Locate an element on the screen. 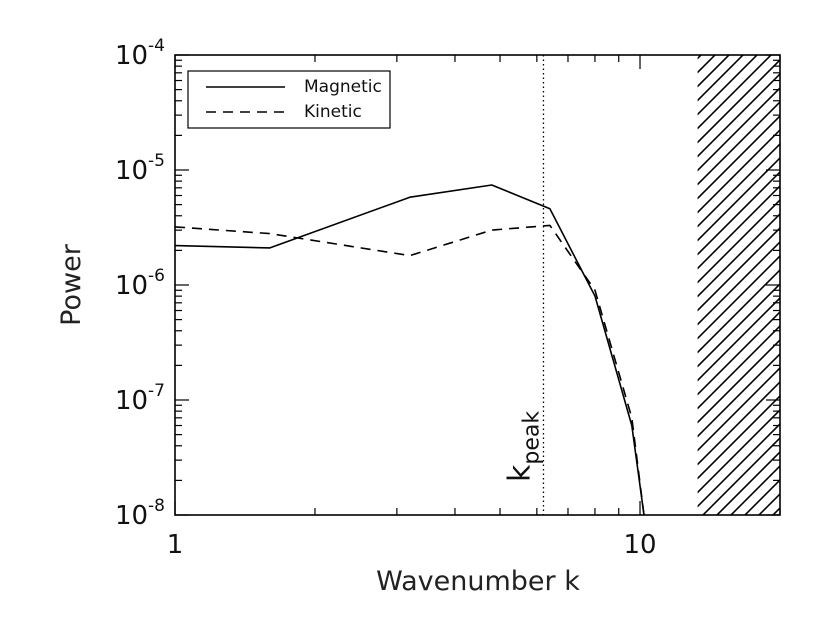  y-tick-label: 10⁻⁶ is located at coordinates (140, 283).